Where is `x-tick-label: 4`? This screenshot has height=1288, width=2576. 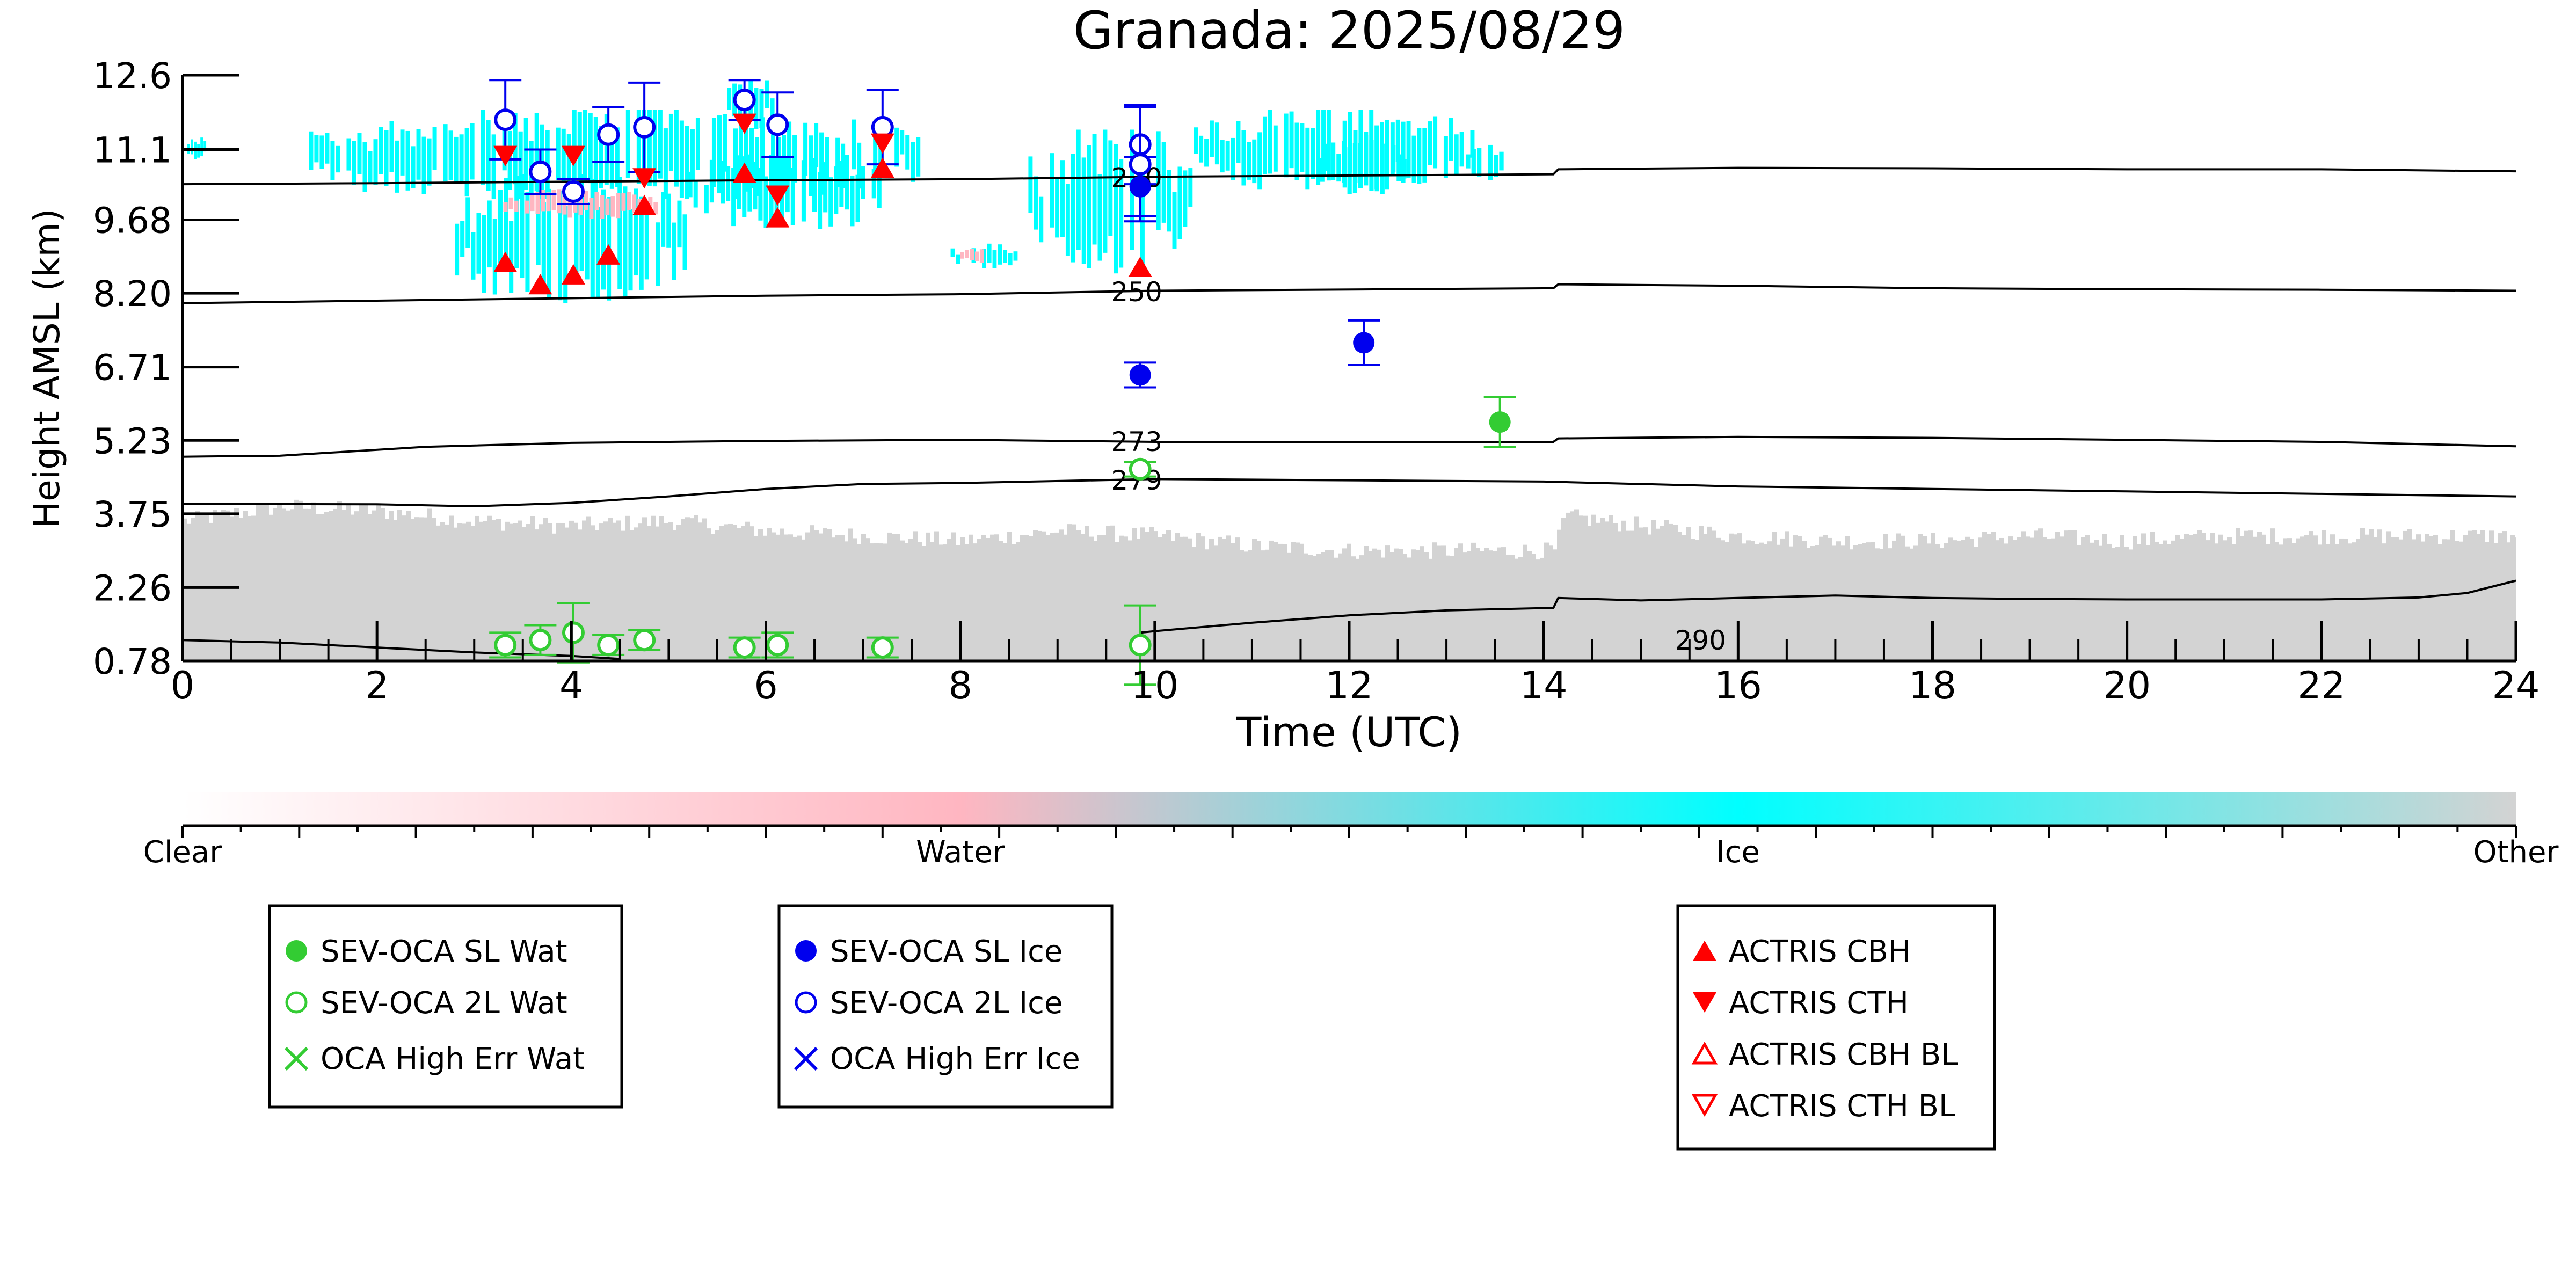 x-tick-label: 4 is located at coordinates (571, 686).